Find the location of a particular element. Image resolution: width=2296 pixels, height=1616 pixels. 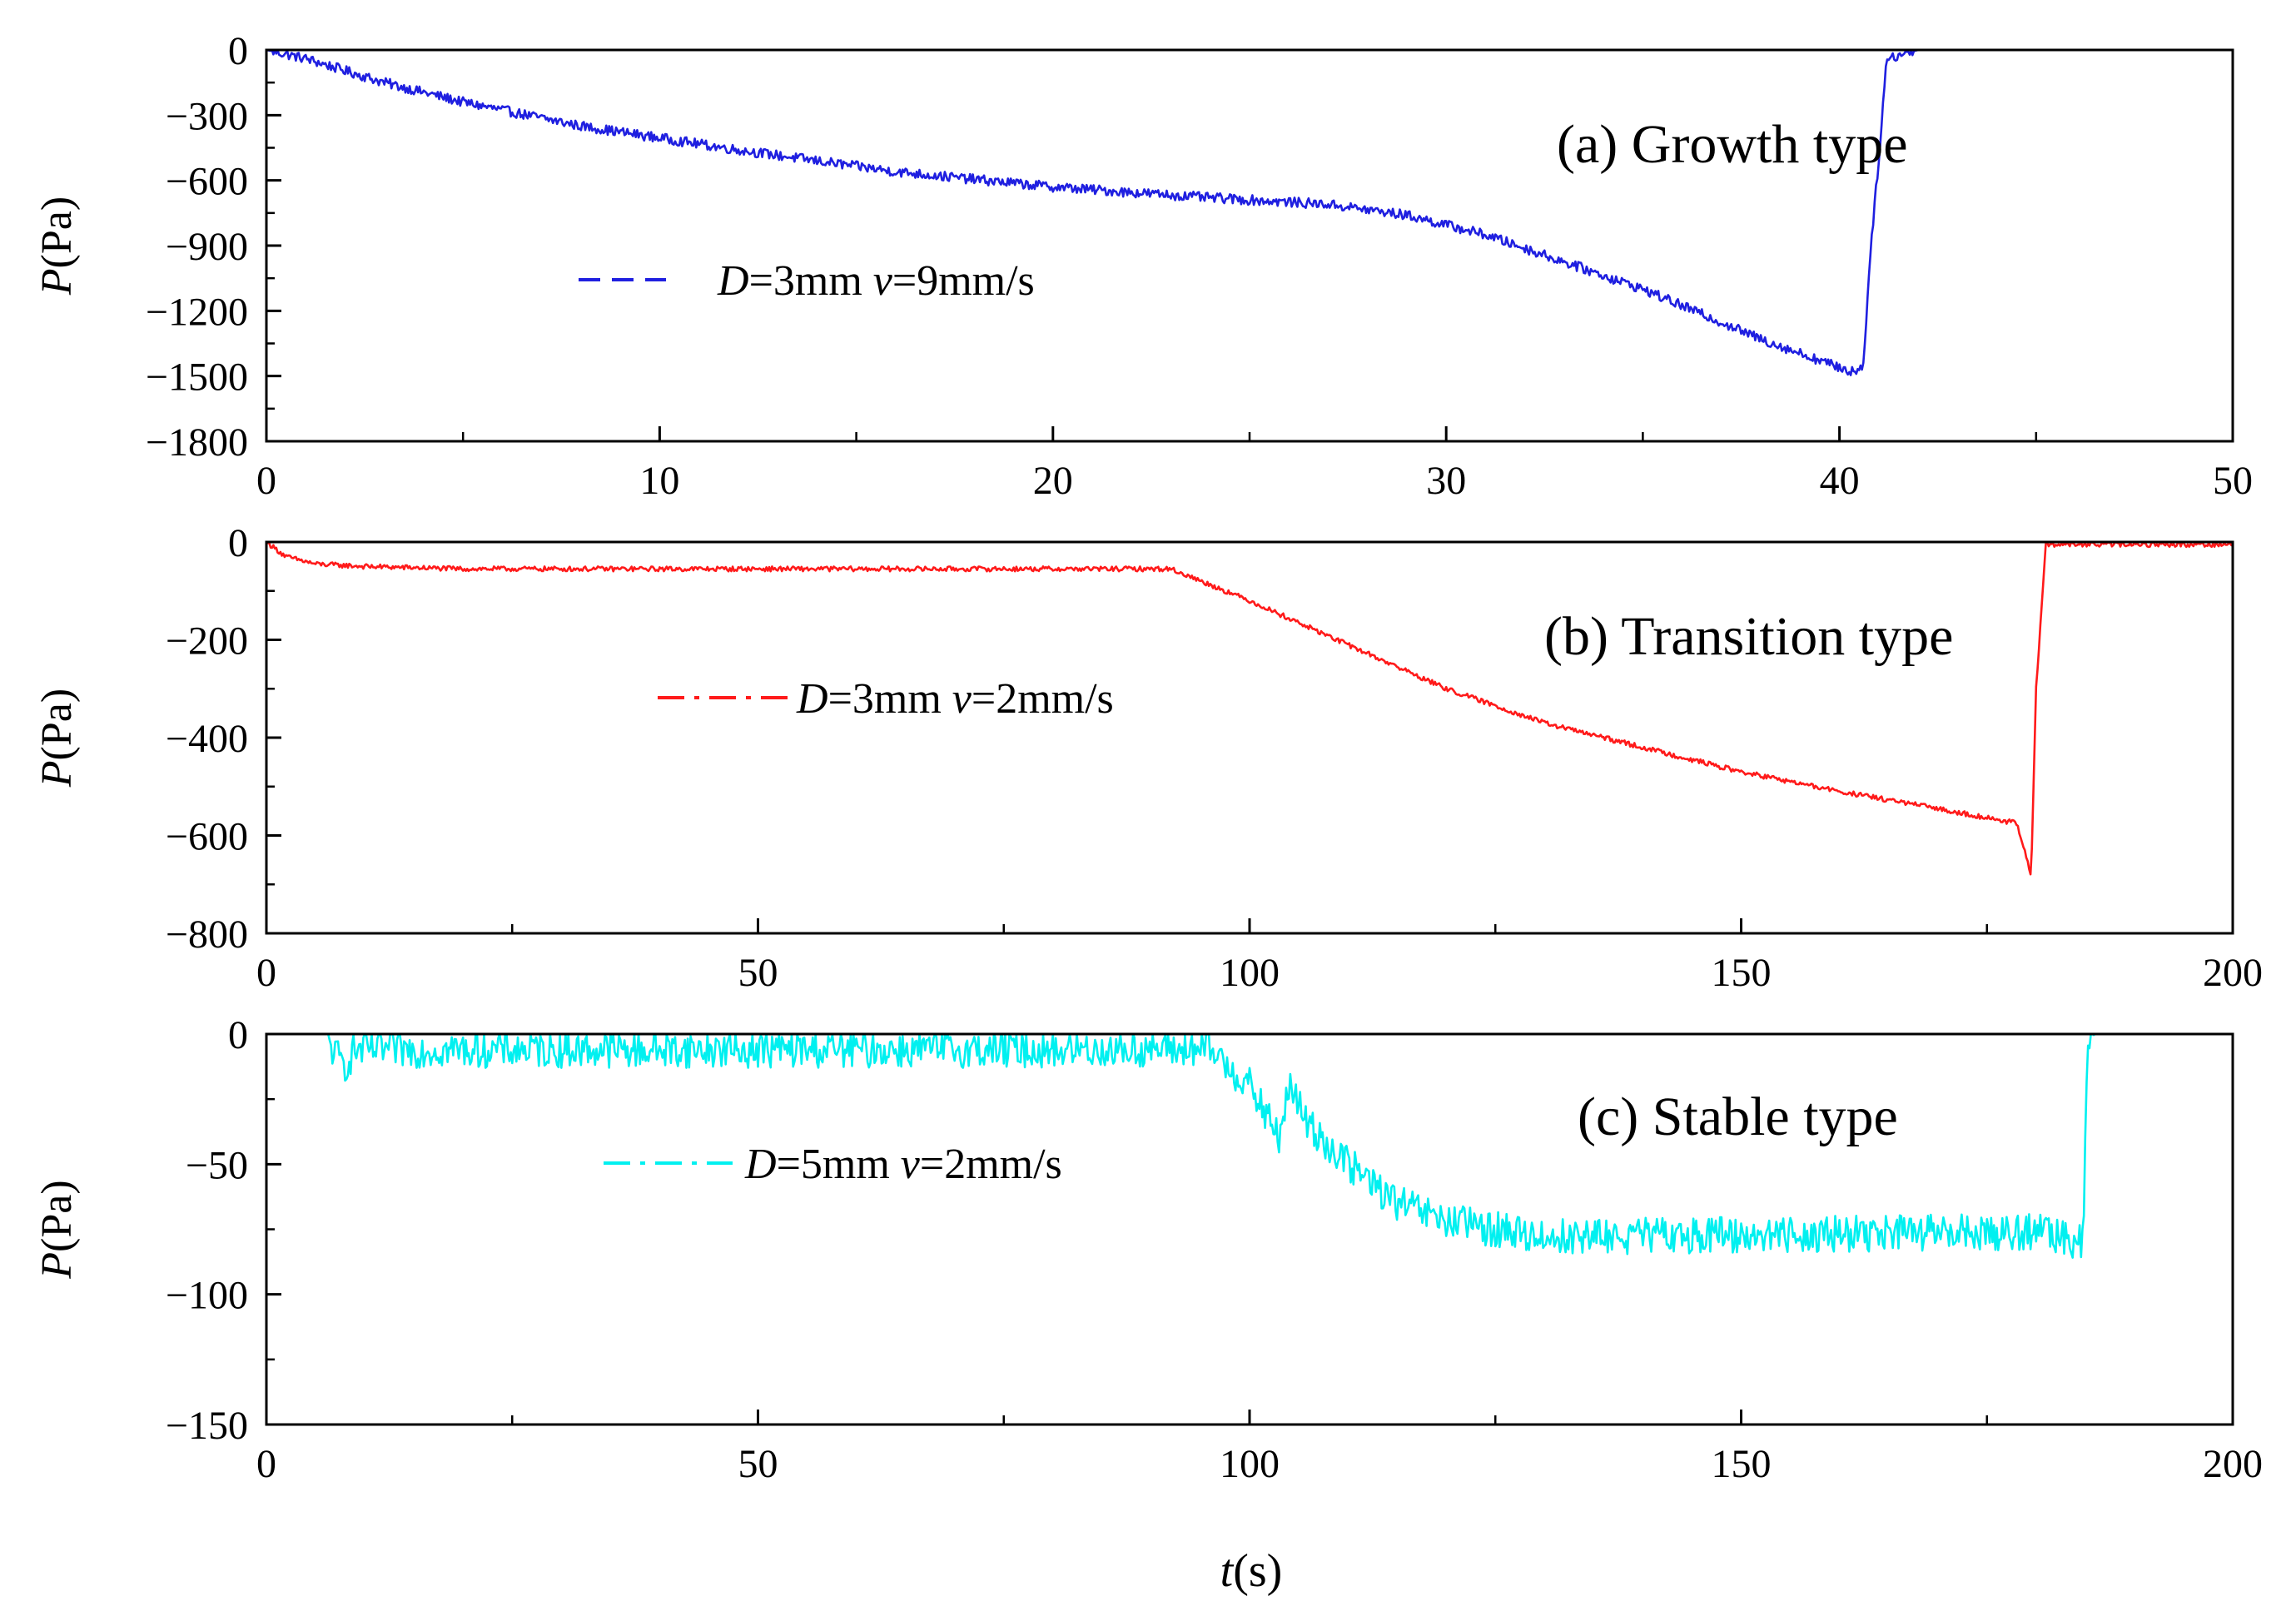

x-tick-label: 10 is located at coordinates (659, 481).